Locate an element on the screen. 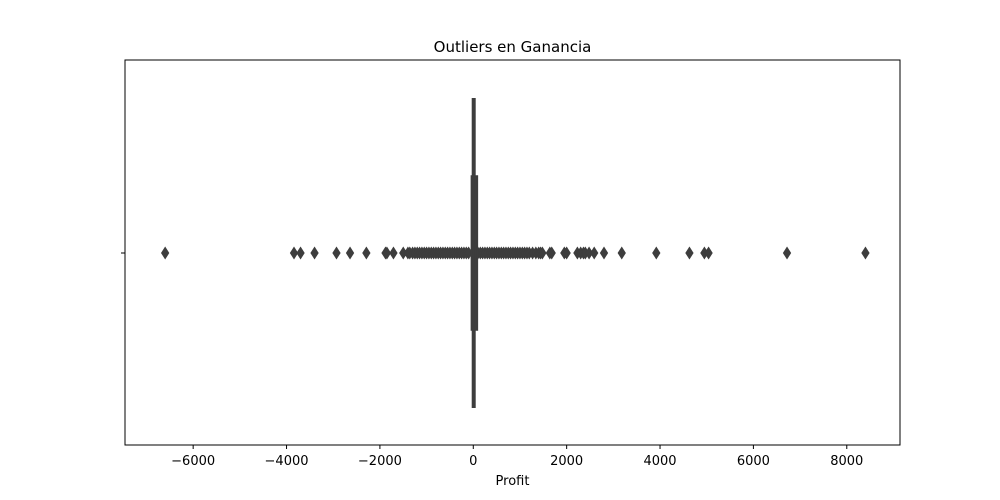 The width and height of the screenshot is (1000, 500). x-tick-label: 4000 is located at coordinates (659, 461).